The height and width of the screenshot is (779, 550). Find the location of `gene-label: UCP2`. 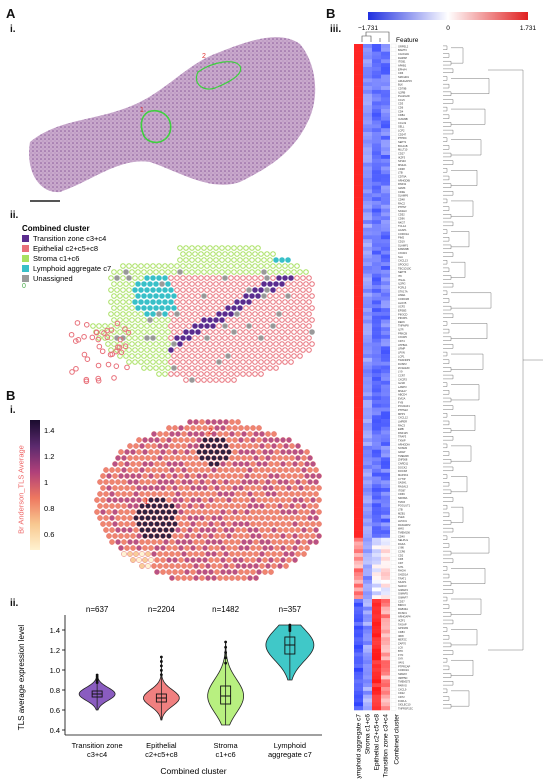

gene-label: UCP2 is located at coordinates (401, 307).